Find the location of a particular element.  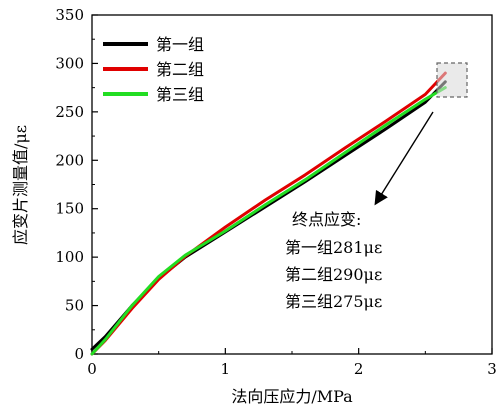

y-tick-label: 200 is located at coordinates (69, 160).